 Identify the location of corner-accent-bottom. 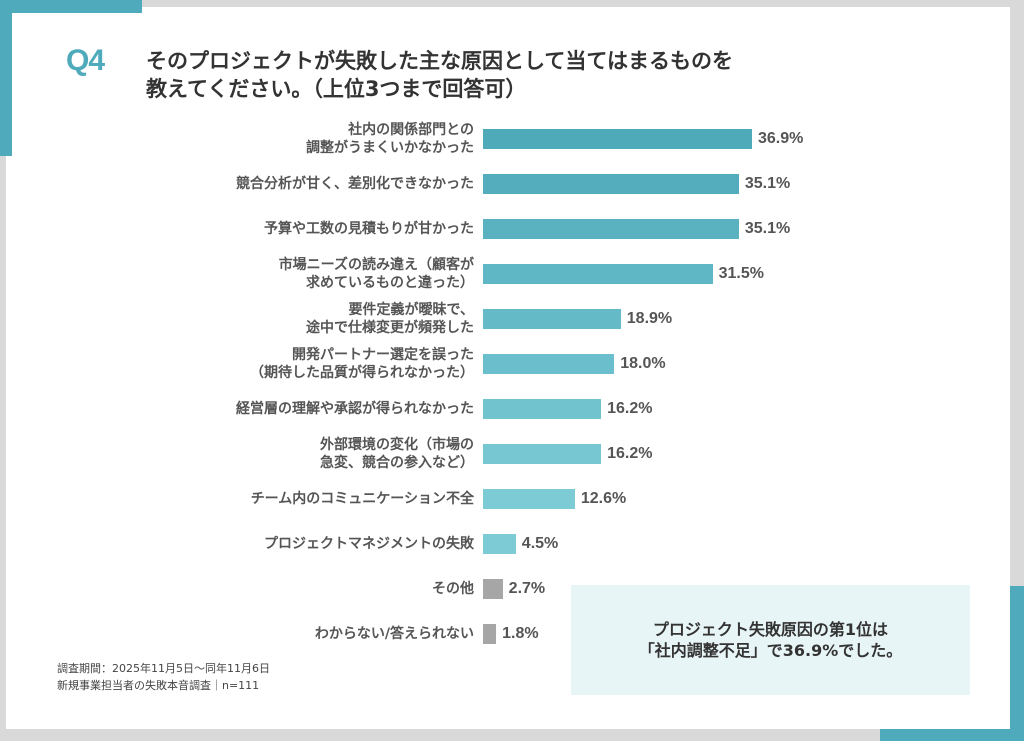
(952, 735).